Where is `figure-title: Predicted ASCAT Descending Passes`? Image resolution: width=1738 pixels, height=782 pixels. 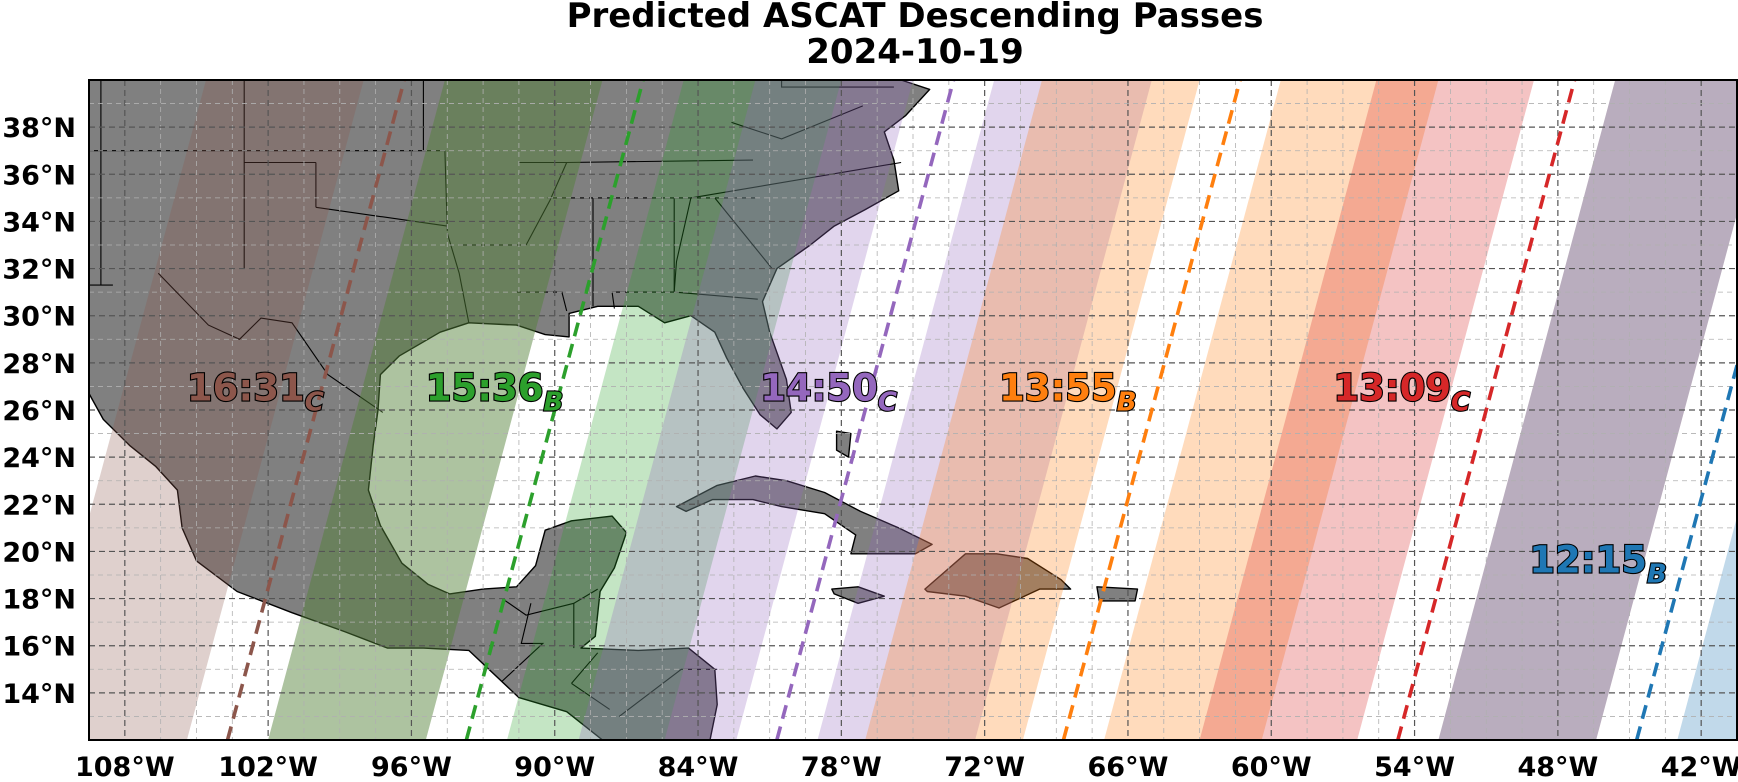
figure-title: Predicted ASCAT Descending Passes is located at coordinates (915, 18).